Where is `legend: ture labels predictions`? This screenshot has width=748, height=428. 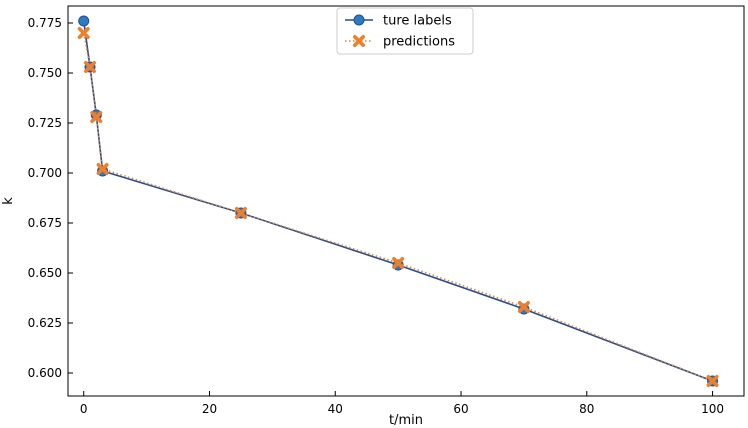 legend: ture labels predictions is located at coordinates (405, 31).